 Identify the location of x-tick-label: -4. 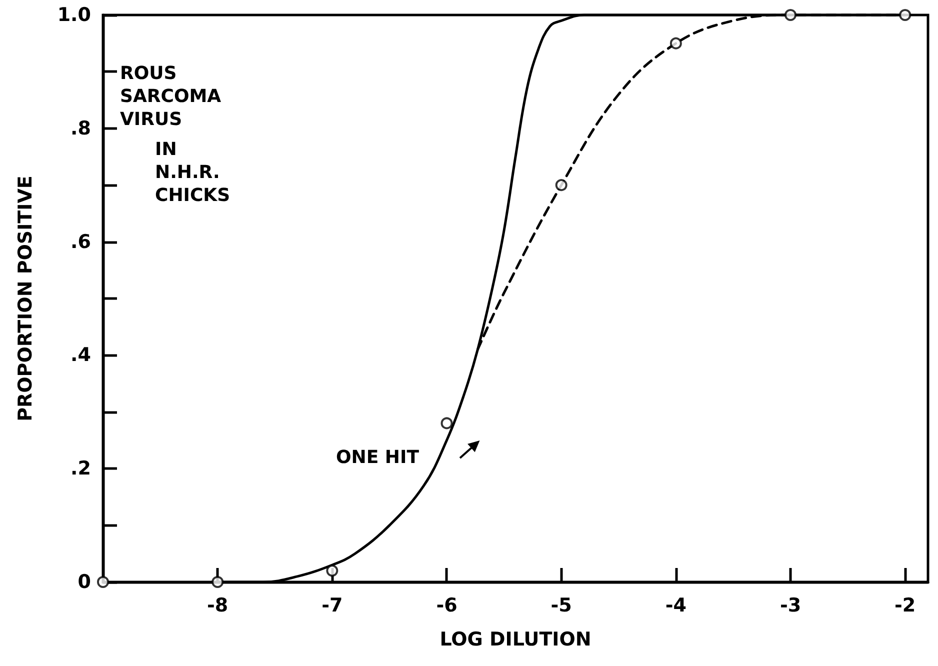
(675, 605).